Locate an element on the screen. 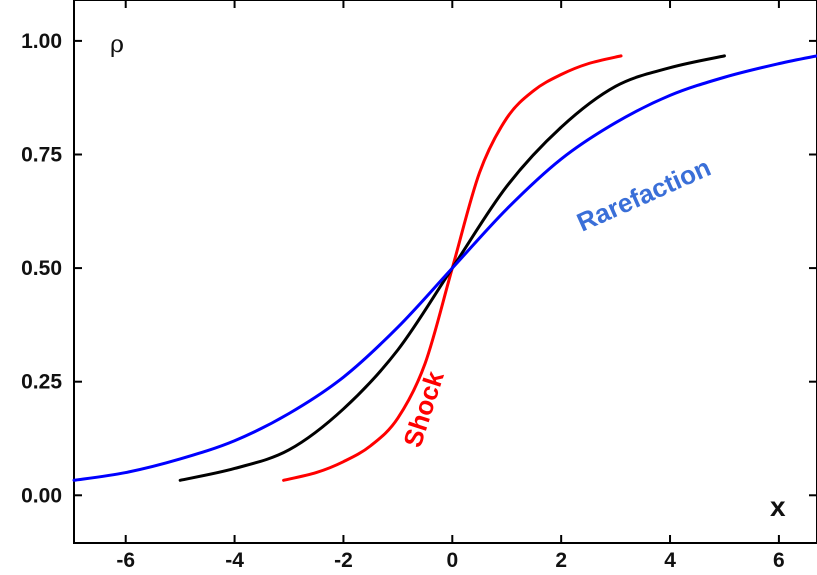 This screenshot has height=575, width=817. x-tick-label: 4 is located at coordinates (670, 560).